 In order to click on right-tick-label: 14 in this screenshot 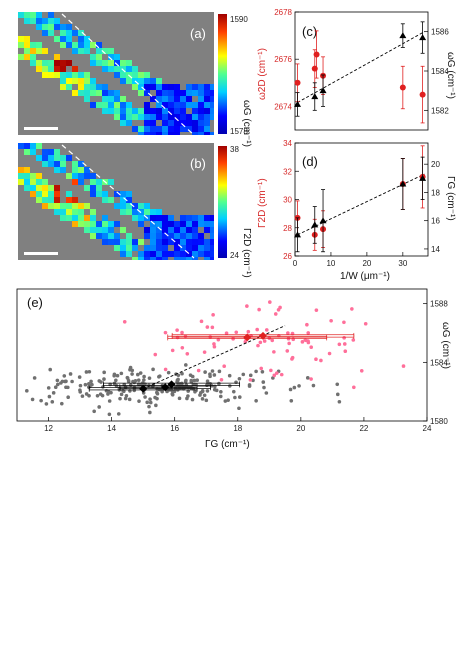, I will do `click(435, 249)`.